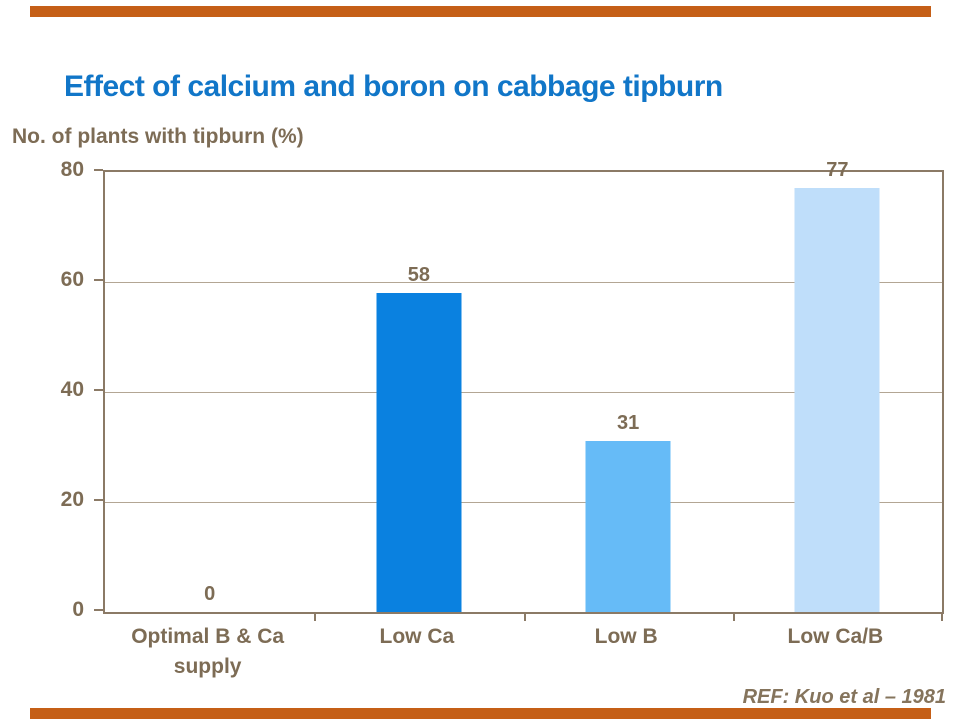  Describe the element at coordinates (628, 423) in the screenshot. I see `bar-value-label: 31` at that location.